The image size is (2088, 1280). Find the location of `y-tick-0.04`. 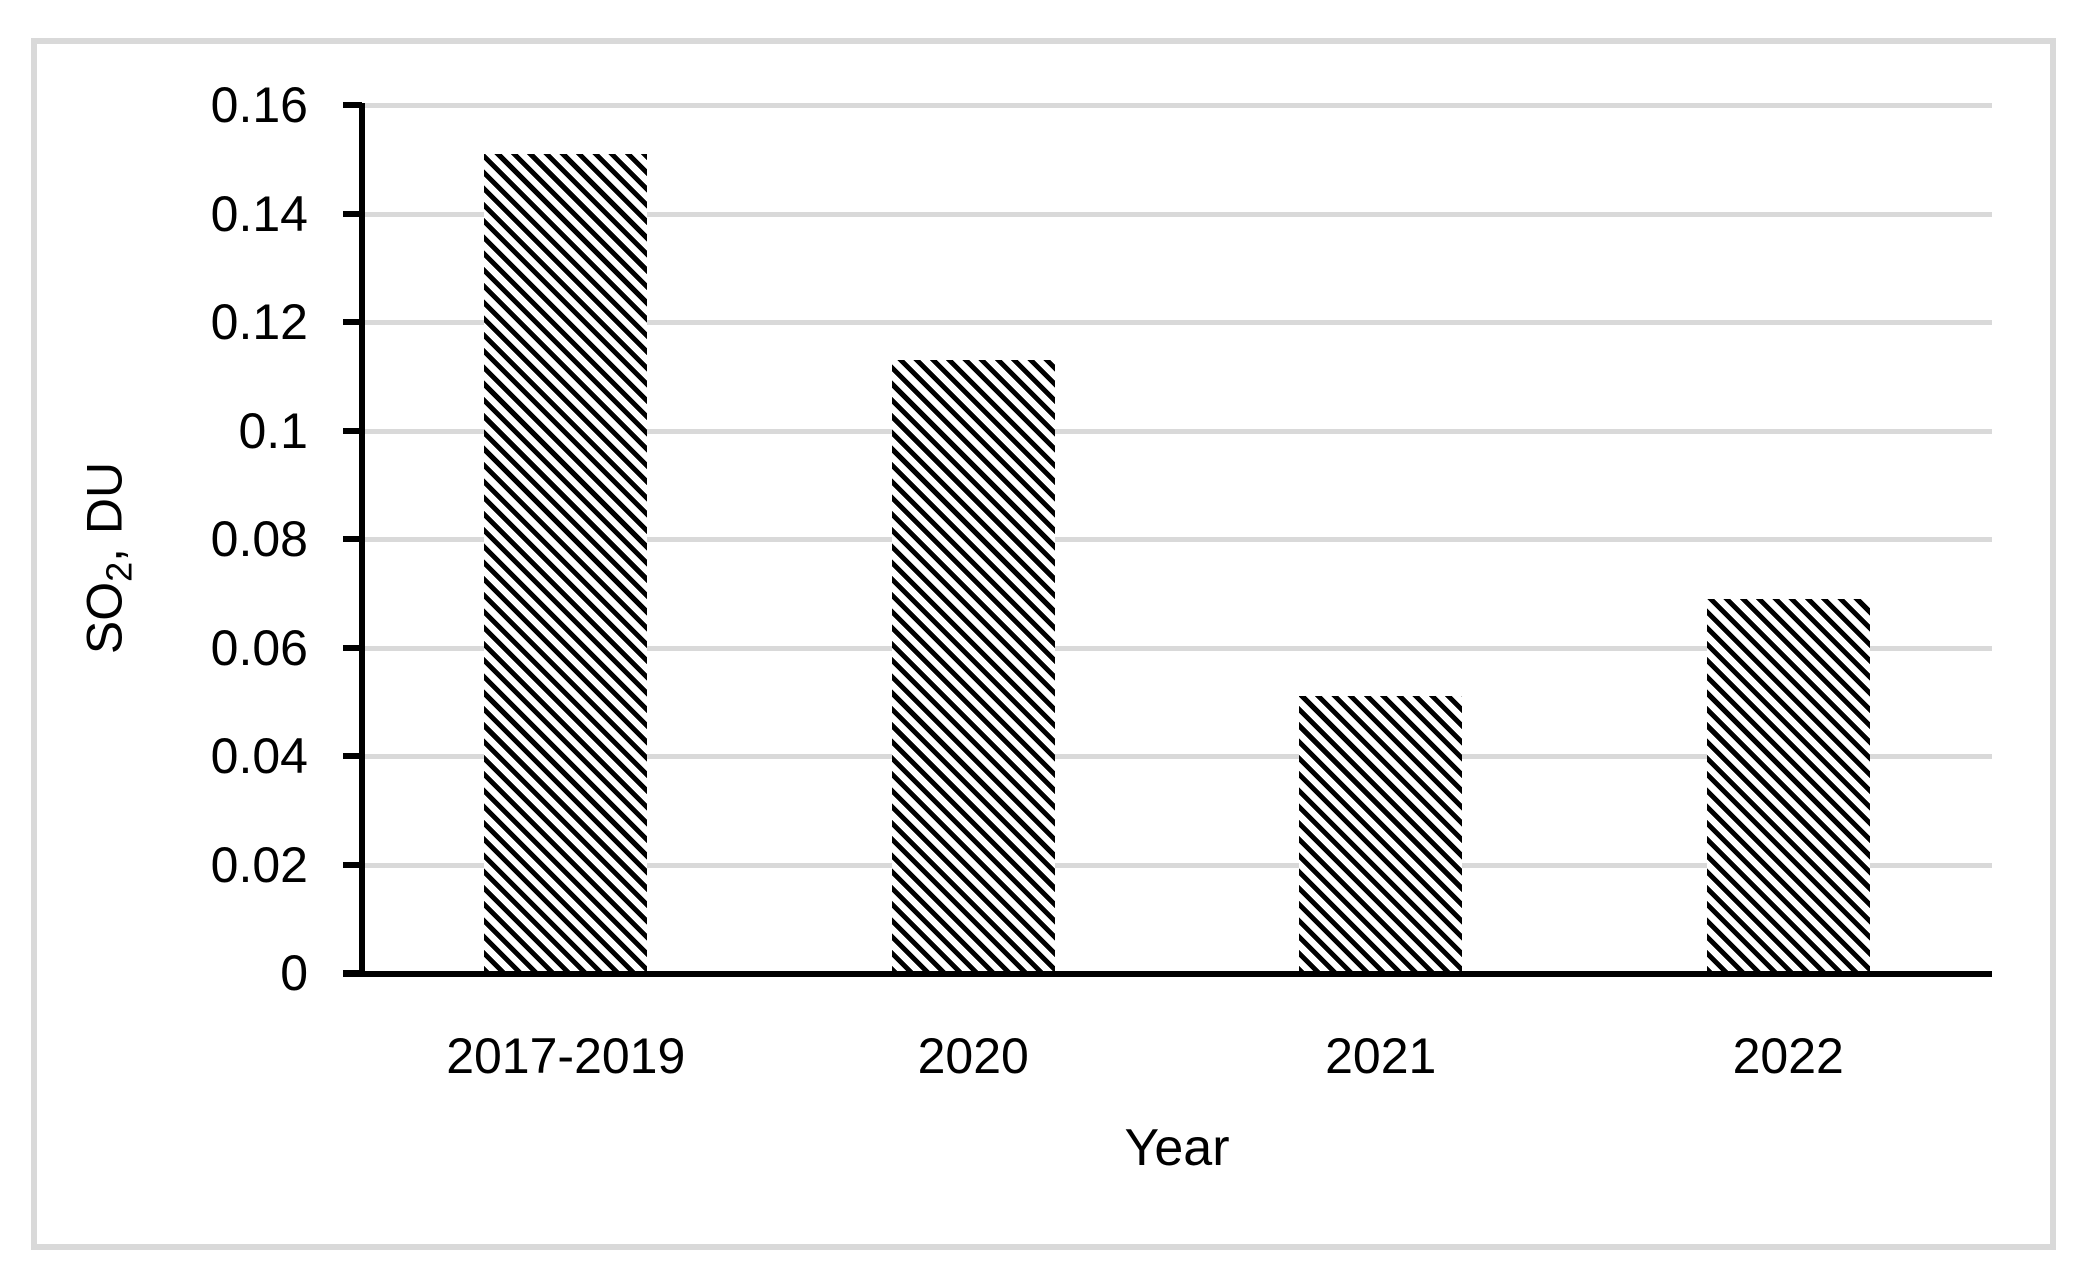

y-tick-0.04 is located at coordinates (352, 756).